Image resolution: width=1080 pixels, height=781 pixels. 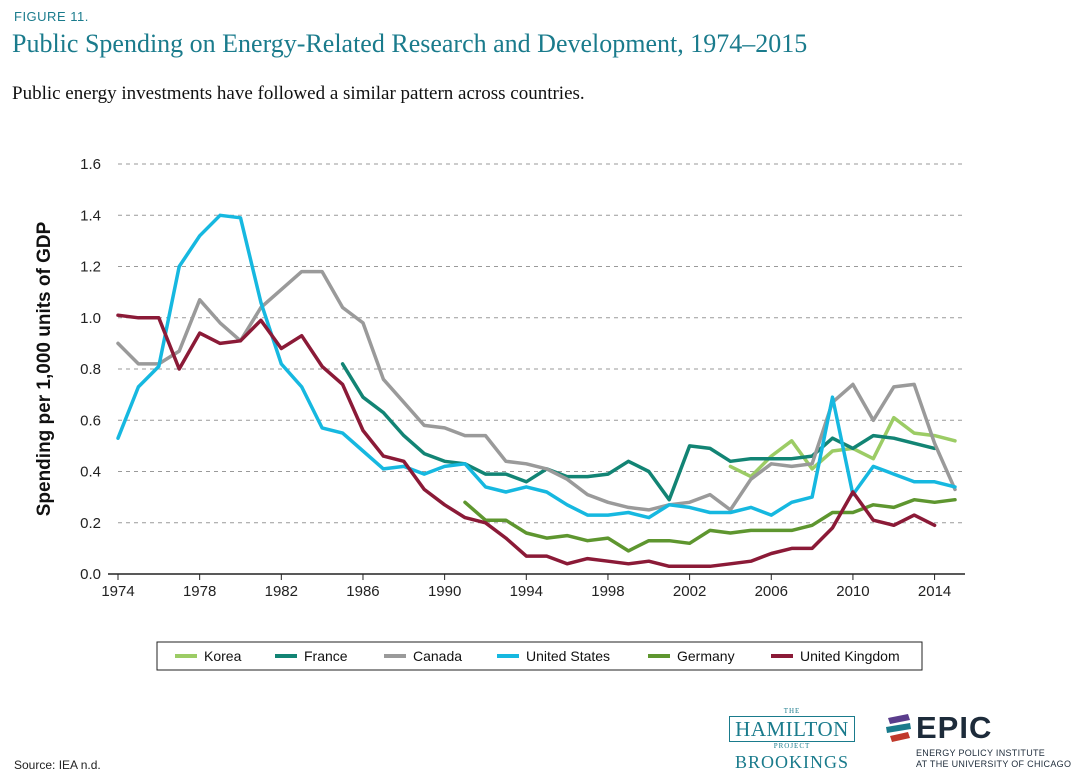 I want to click on x-tick-label: 1990, so click(x=444, y=591).